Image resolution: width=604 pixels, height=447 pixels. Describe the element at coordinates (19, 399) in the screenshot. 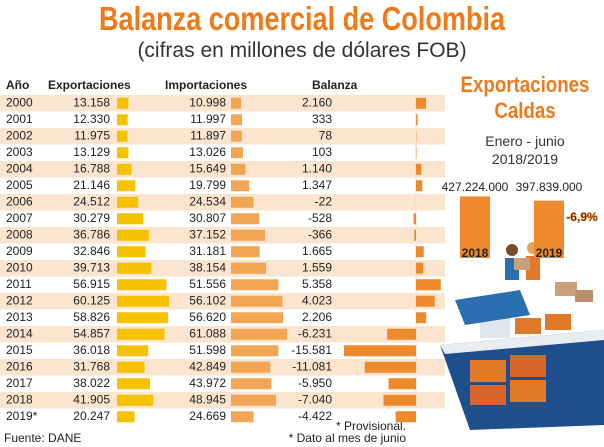

I see `year-label: 2018` at that location.